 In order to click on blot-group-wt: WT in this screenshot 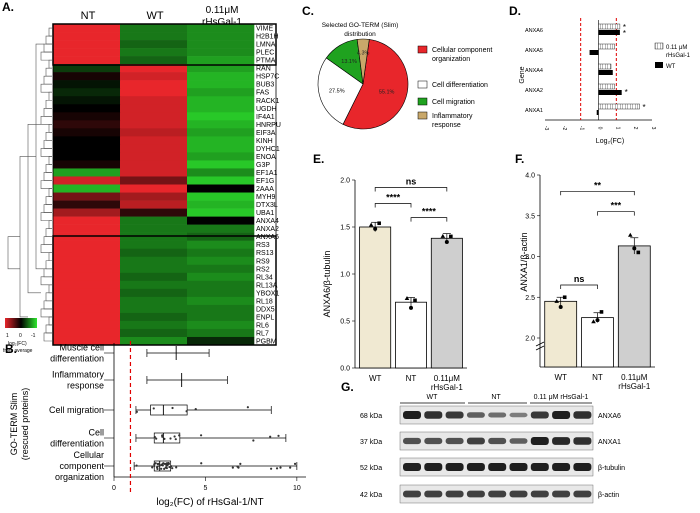, I will do `click(433, 397)`.